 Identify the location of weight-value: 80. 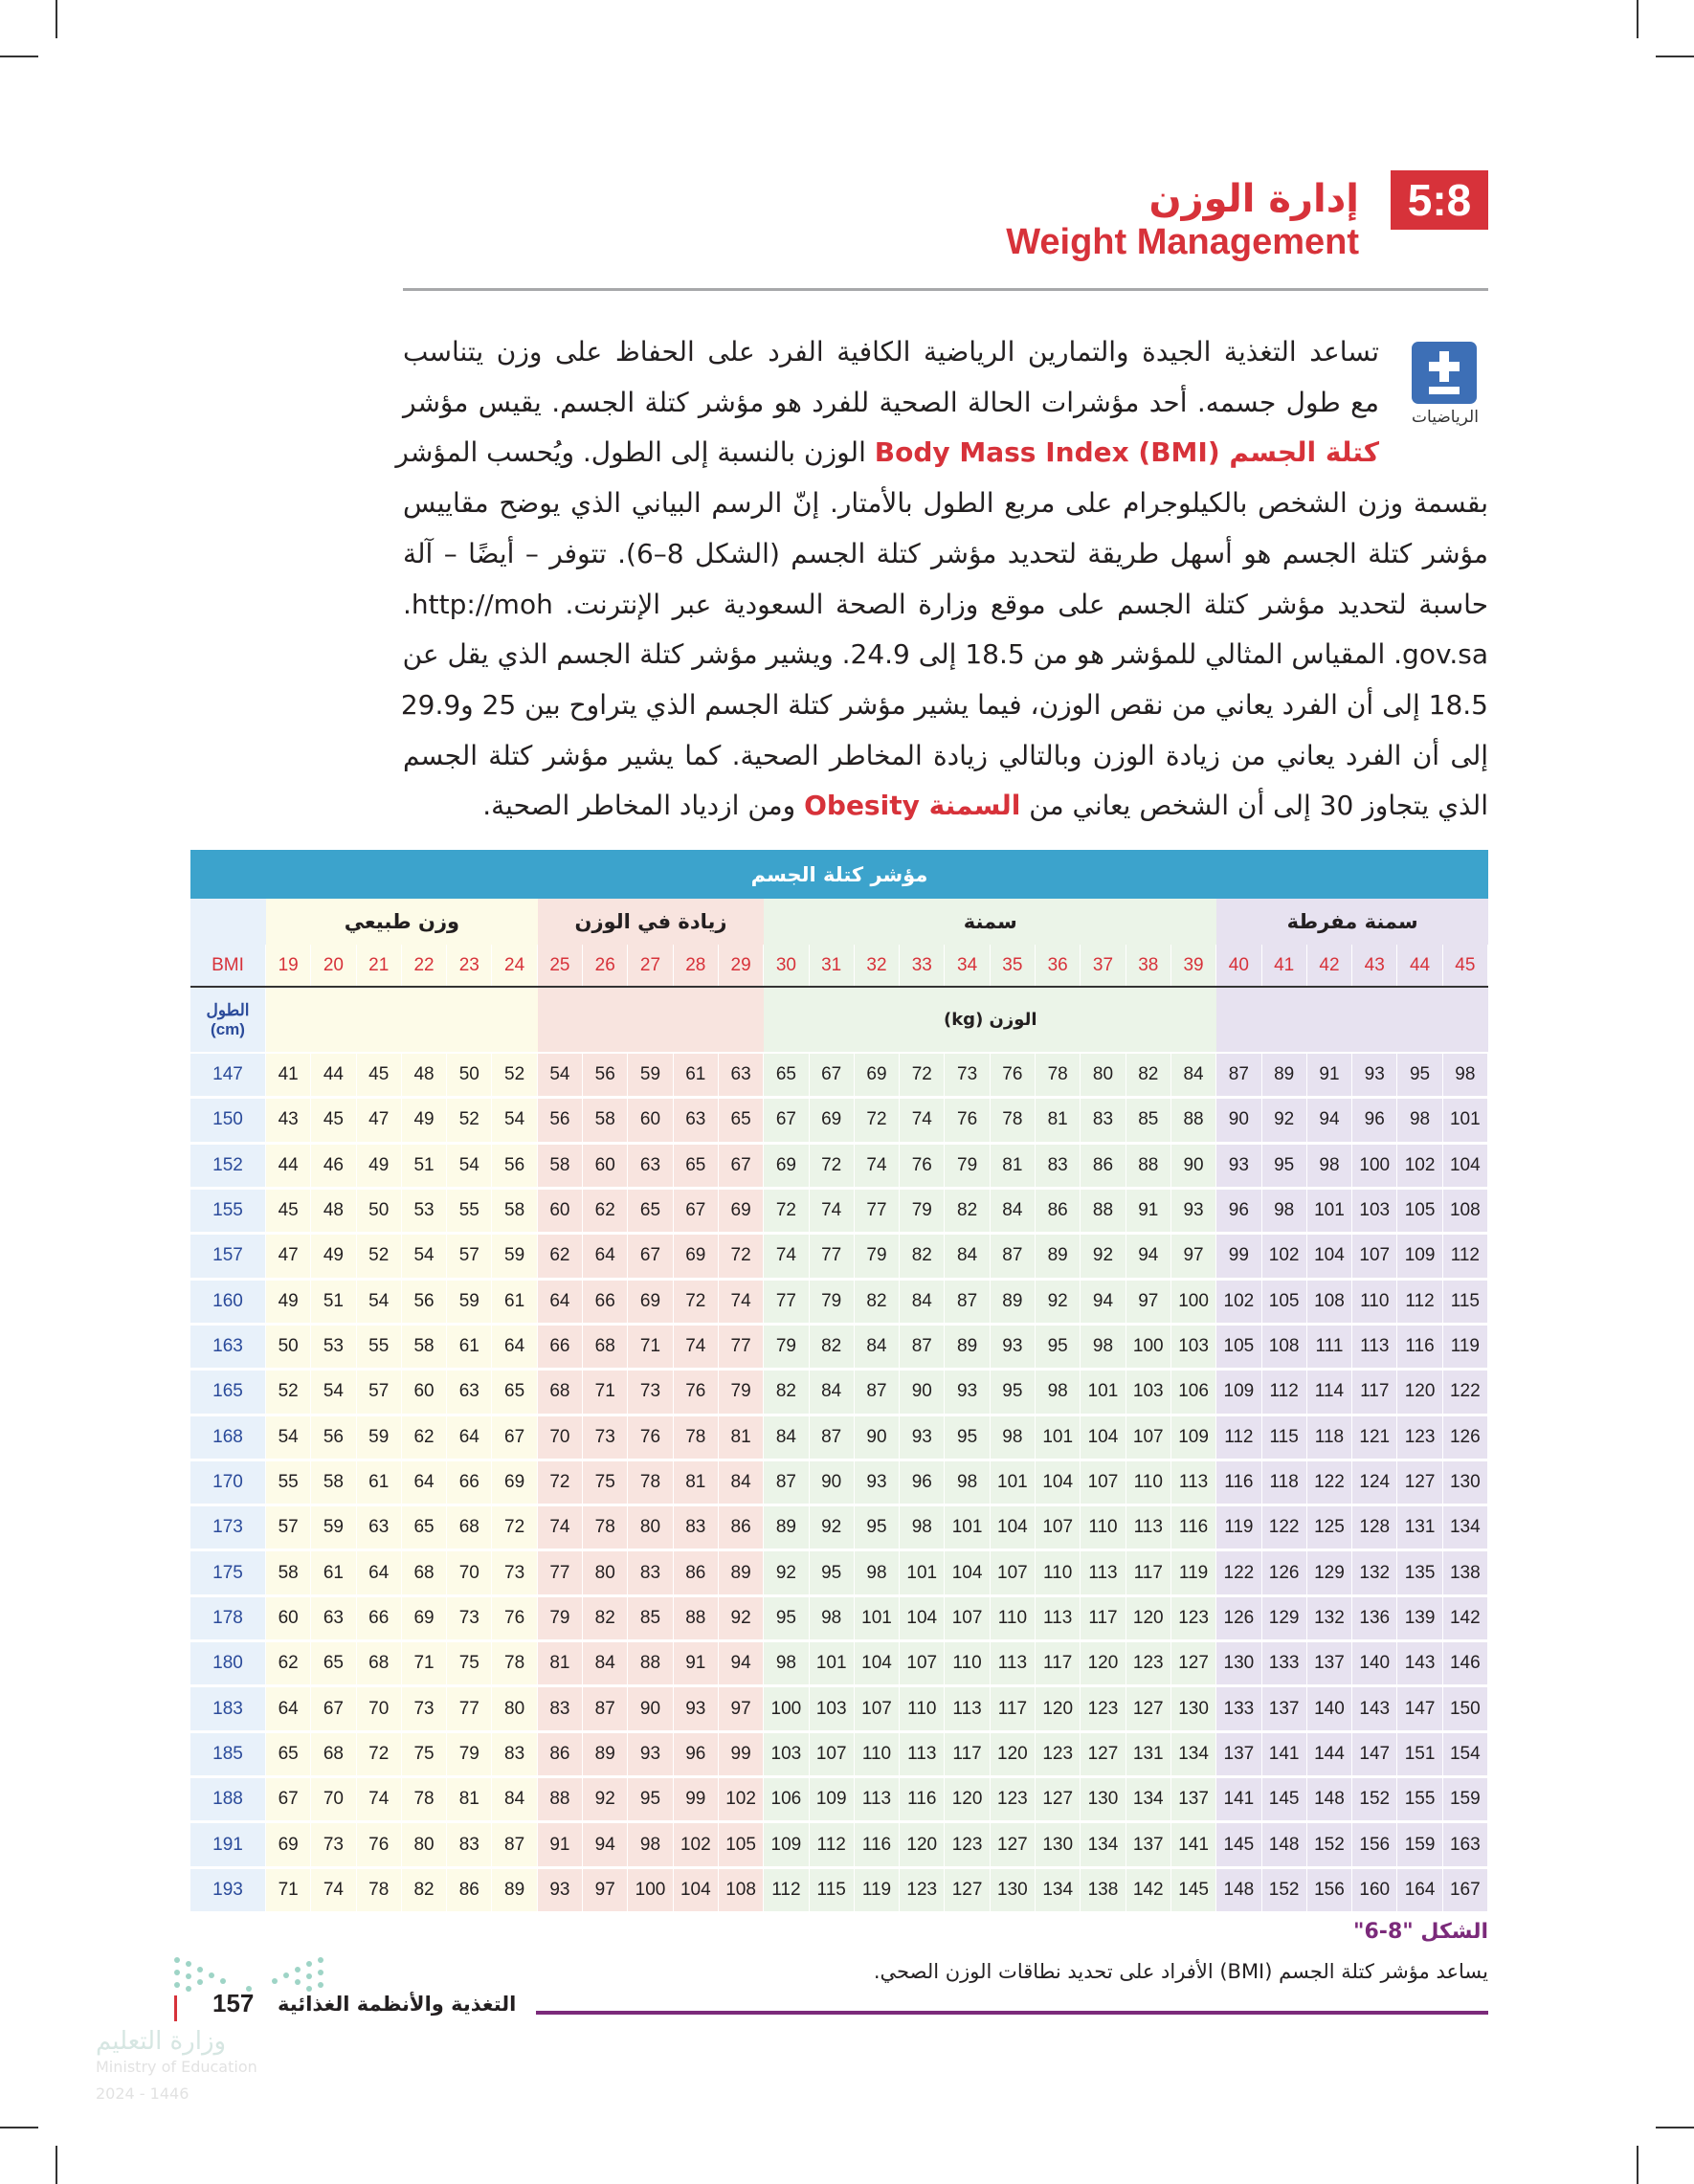
(424, 1845).